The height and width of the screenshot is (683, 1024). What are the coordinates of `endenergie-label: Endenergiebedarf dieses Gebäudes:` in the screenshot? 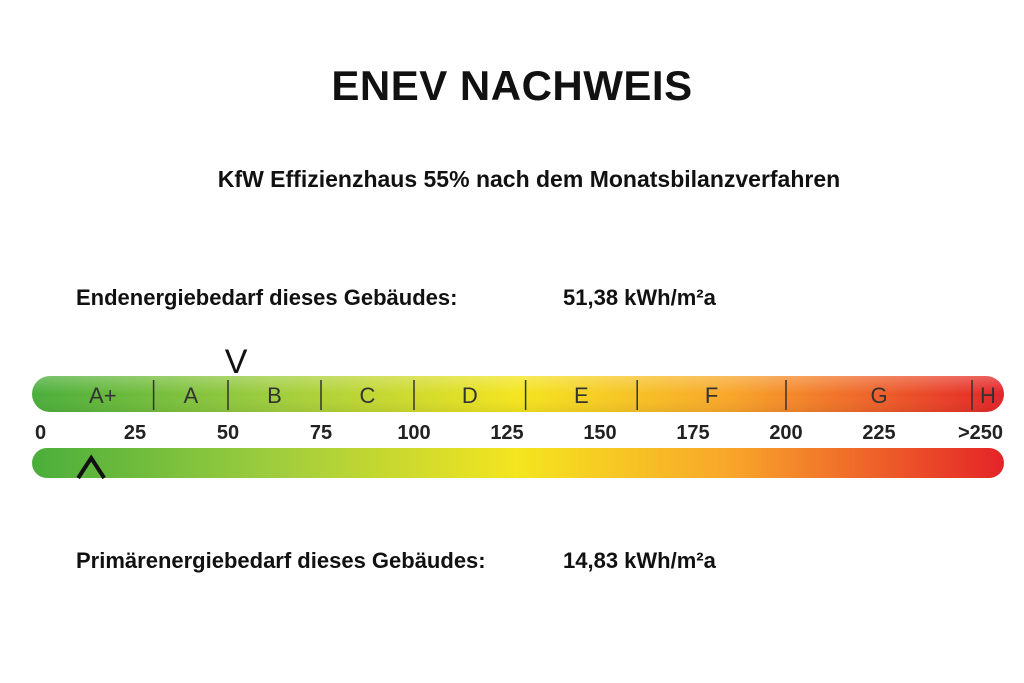 It's located at (267, 297).